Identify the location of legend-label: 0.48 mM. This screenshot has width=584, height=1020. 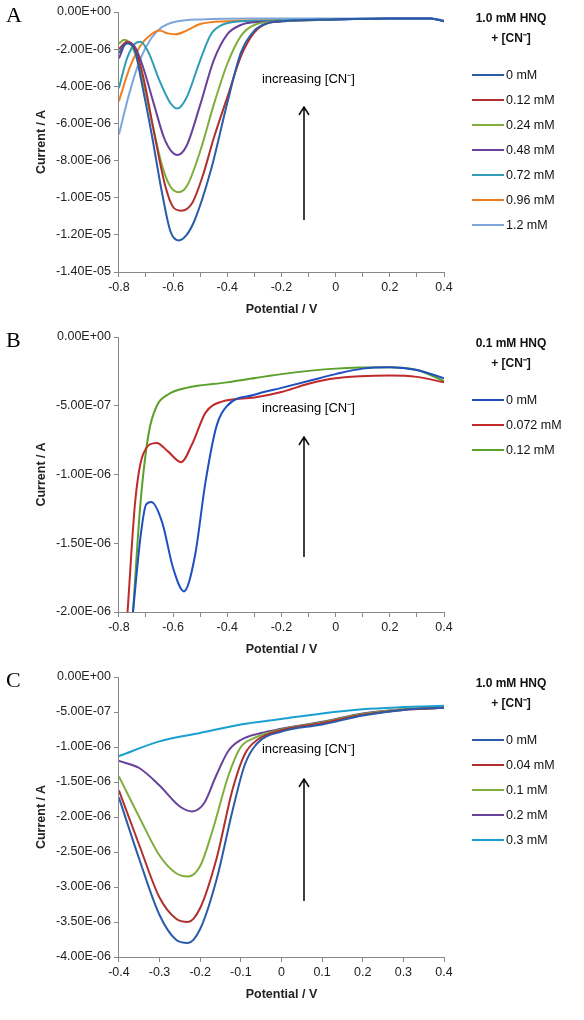
(530, 149).